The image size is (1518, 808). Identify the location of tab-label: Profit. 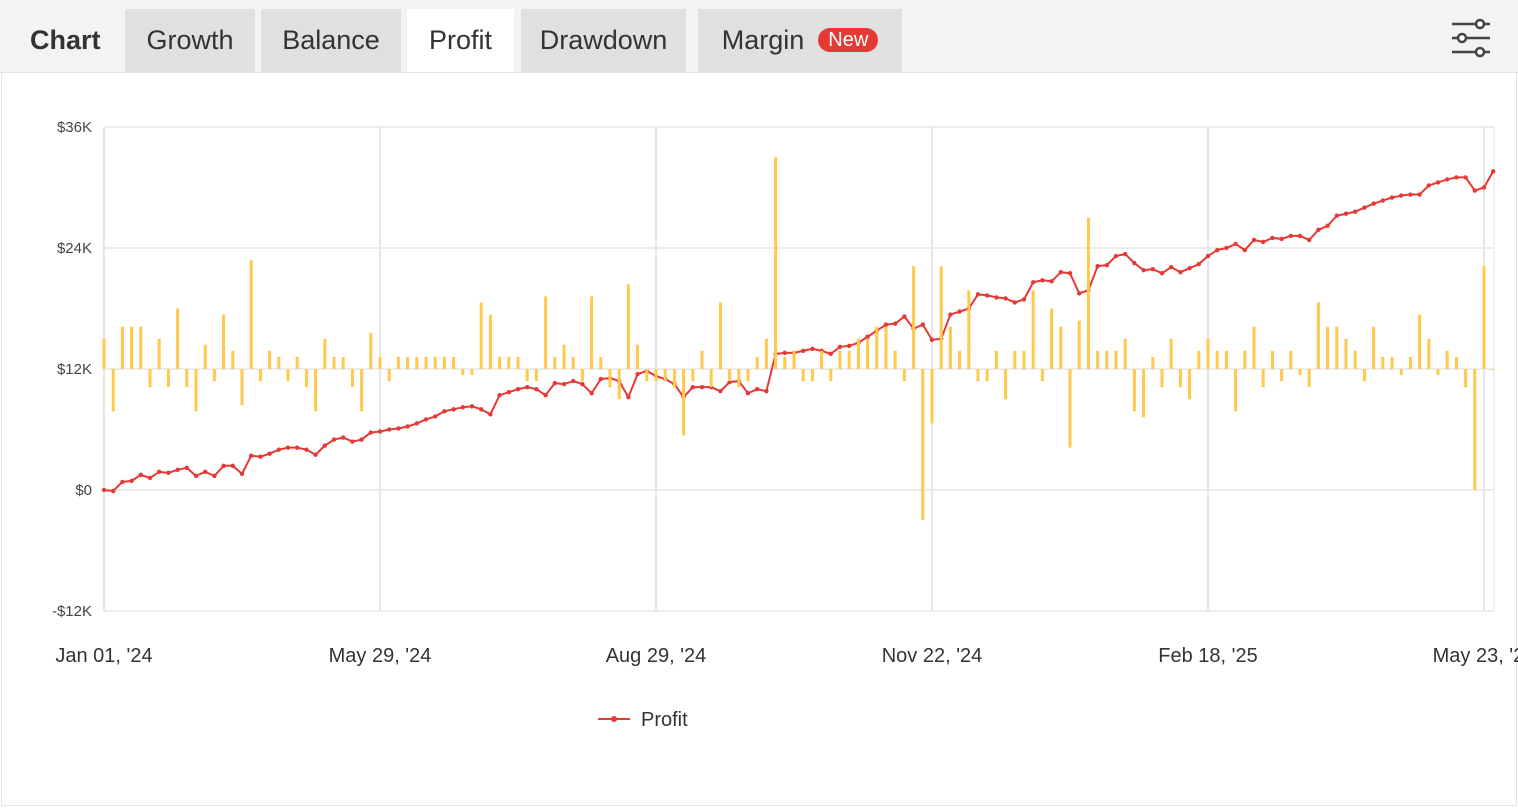
(460, 40).